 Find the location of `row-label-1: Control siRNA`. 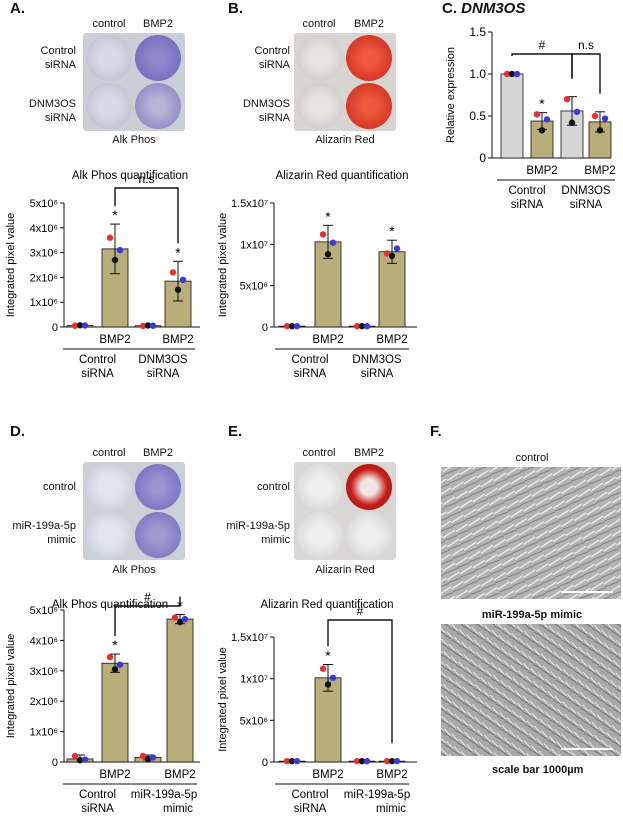

row-label-1: Control siRNA is located at coordinates (58, 58).